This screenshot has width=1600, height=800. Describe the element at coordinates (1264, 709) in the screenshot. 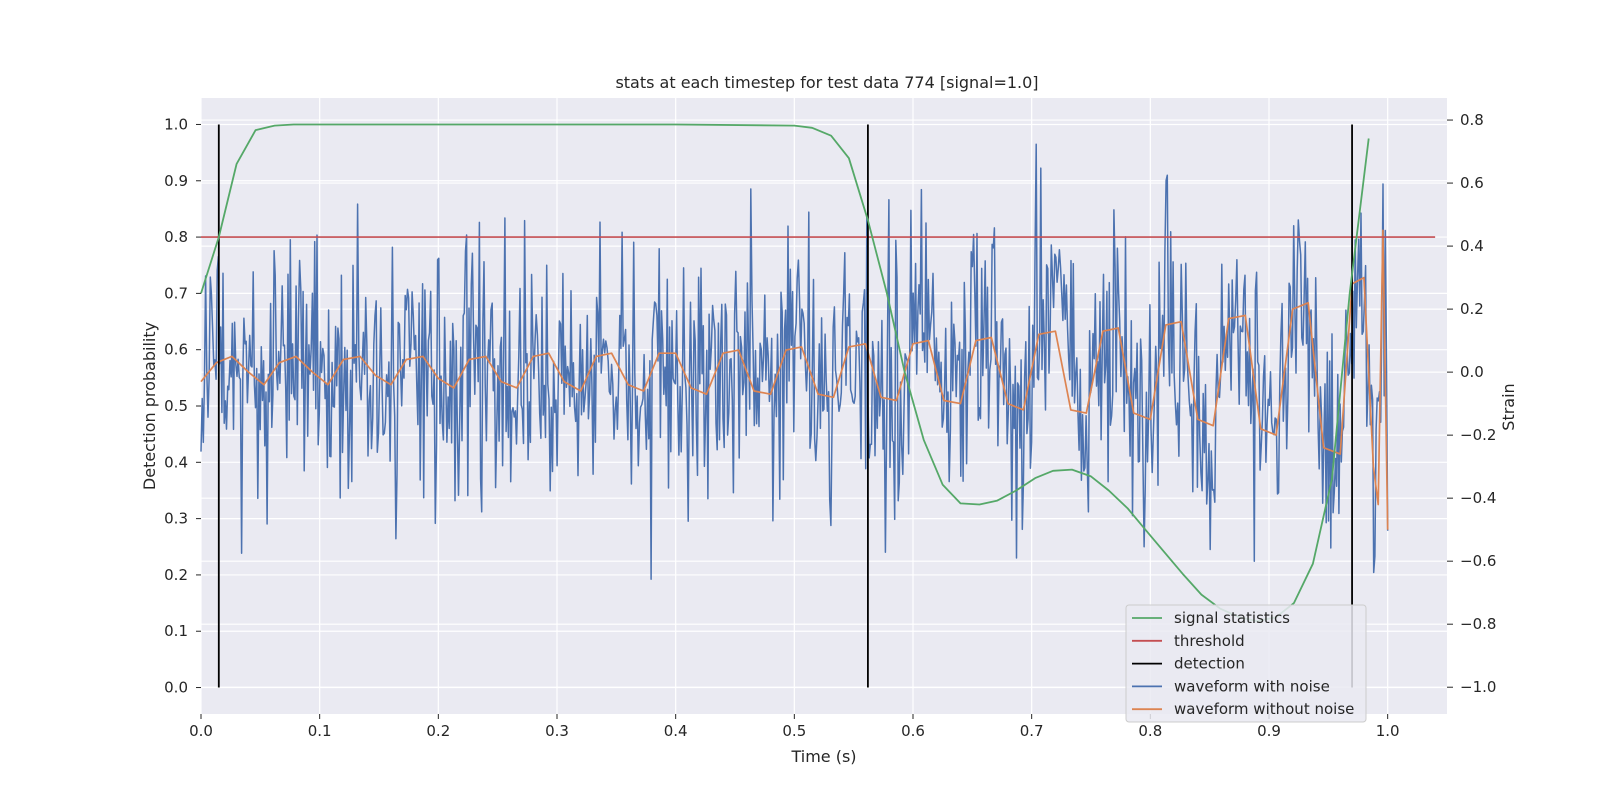

I see `legend-label: waveform without noise` at that location.